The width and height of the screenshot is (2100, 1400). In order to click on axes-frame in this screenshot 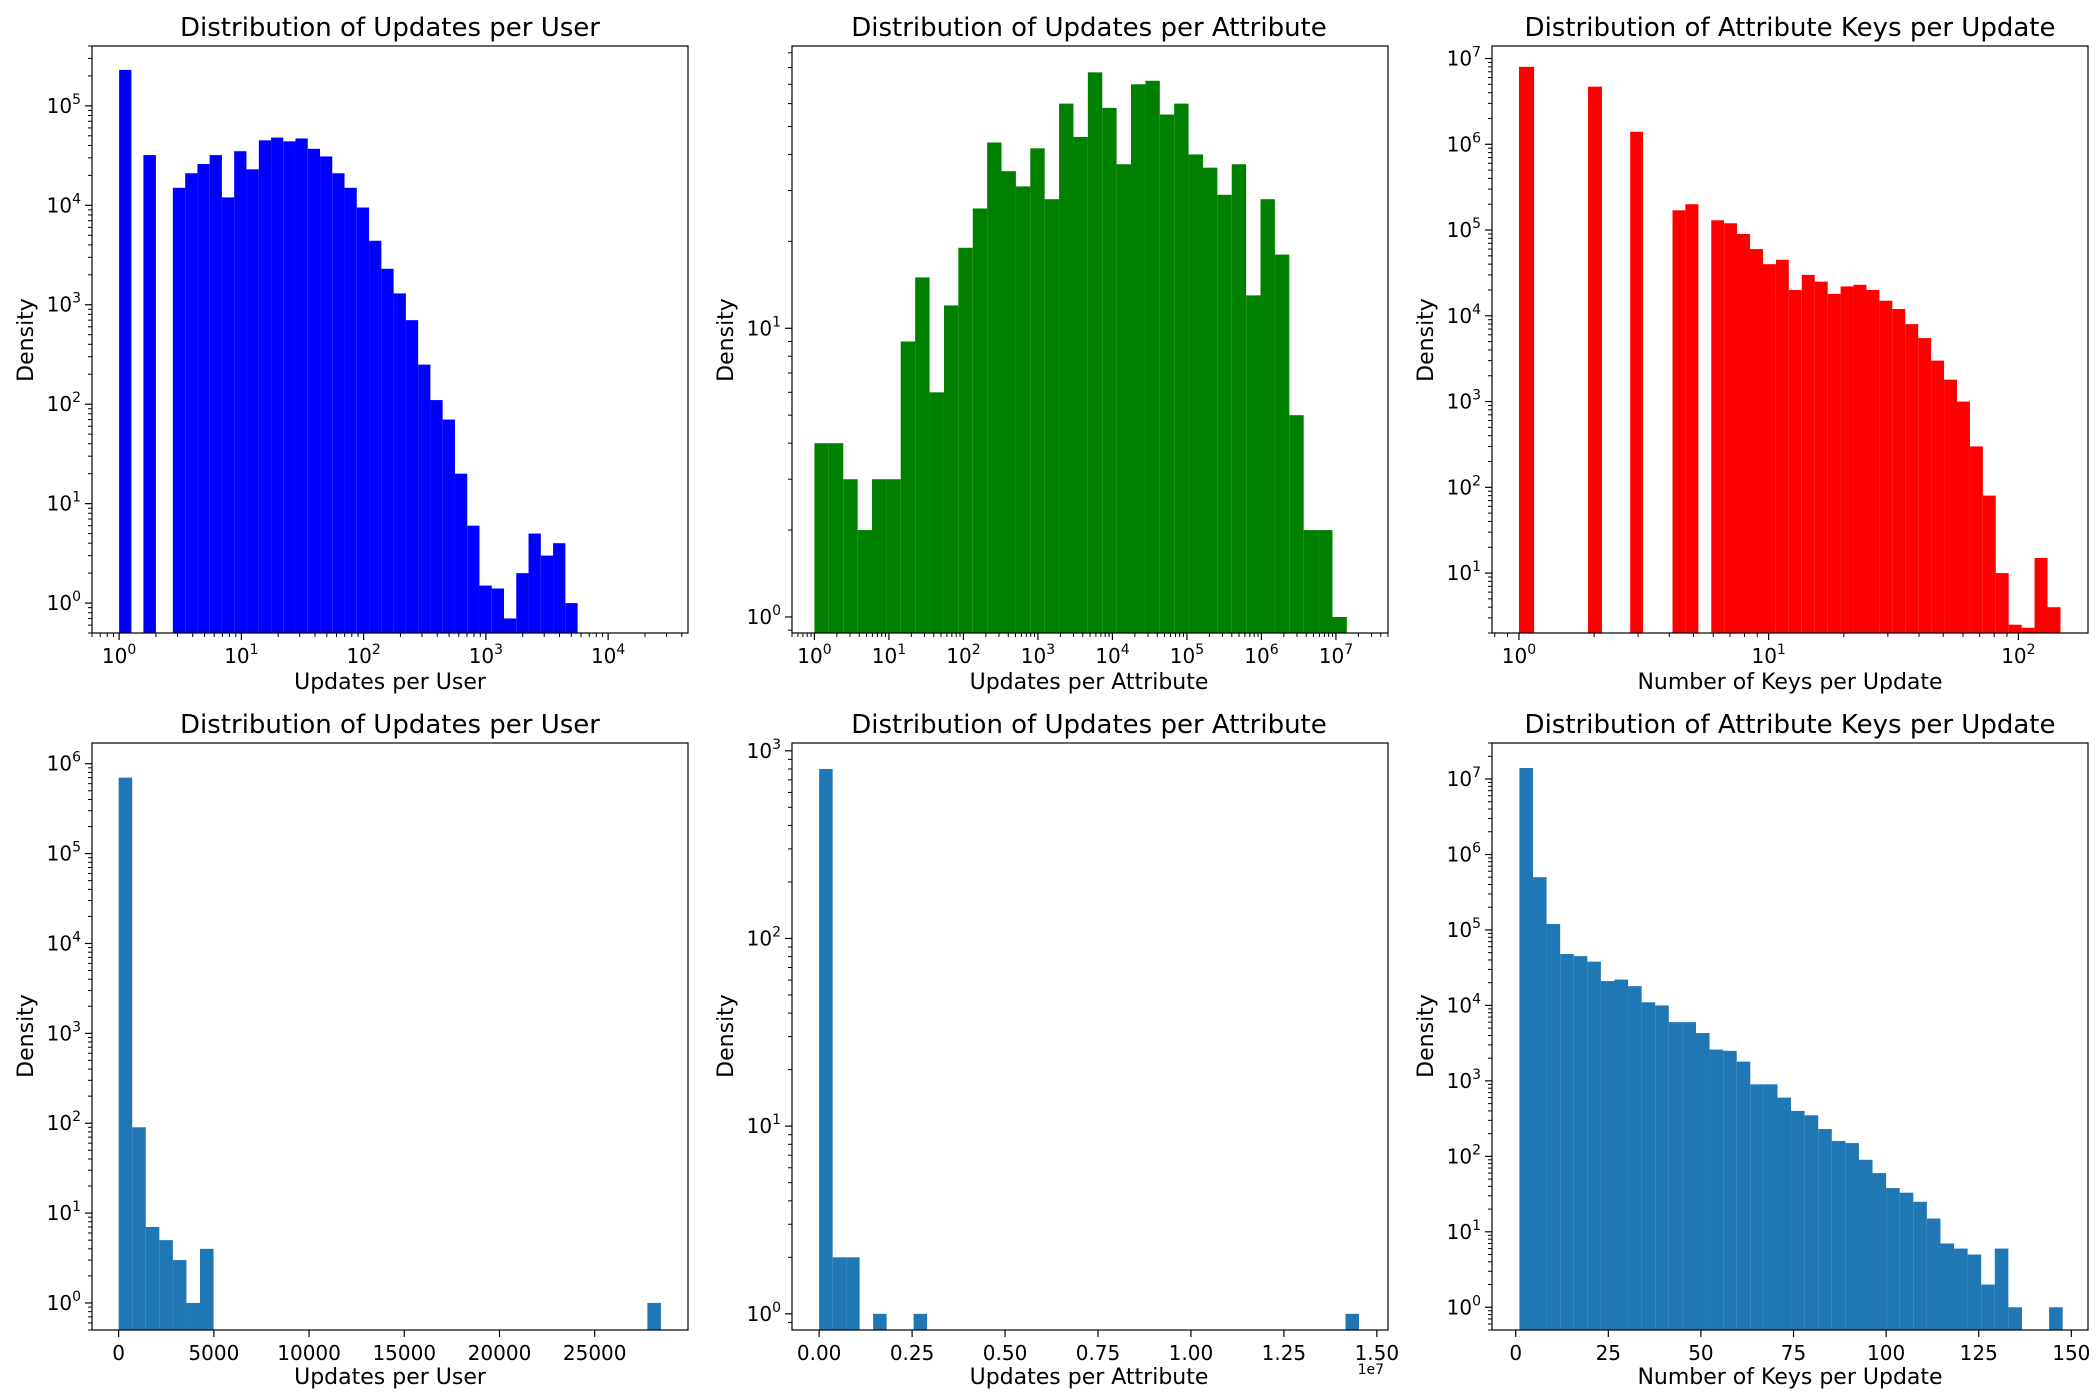, I will do `click(390, 1036)`.